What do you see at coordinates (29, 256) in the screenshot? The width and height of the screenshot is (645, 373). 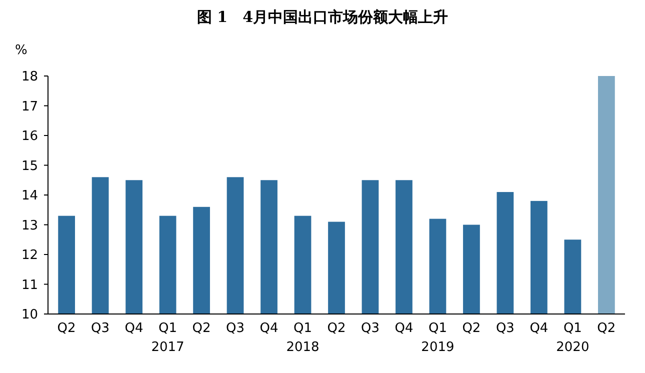 I see `y-tick-label: 12` at bounding box center [29, 256].